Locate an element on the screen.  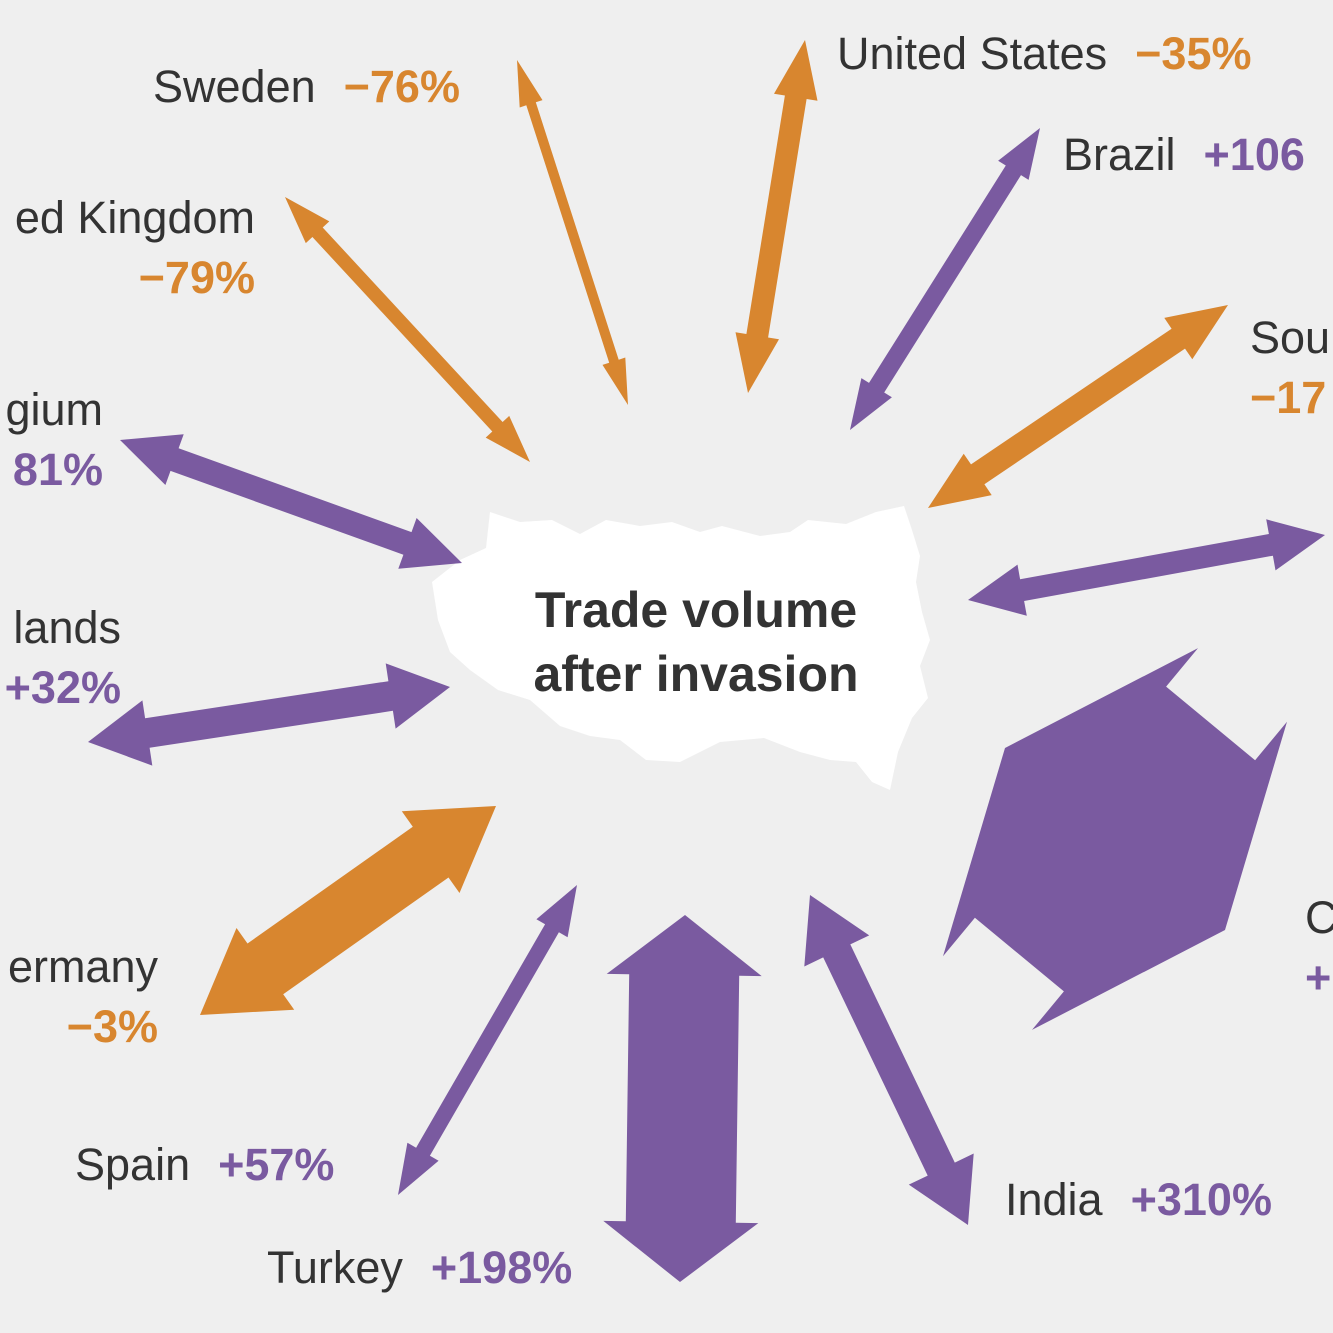
label-germany: ermany −3% is located at coordinates (83, 997).